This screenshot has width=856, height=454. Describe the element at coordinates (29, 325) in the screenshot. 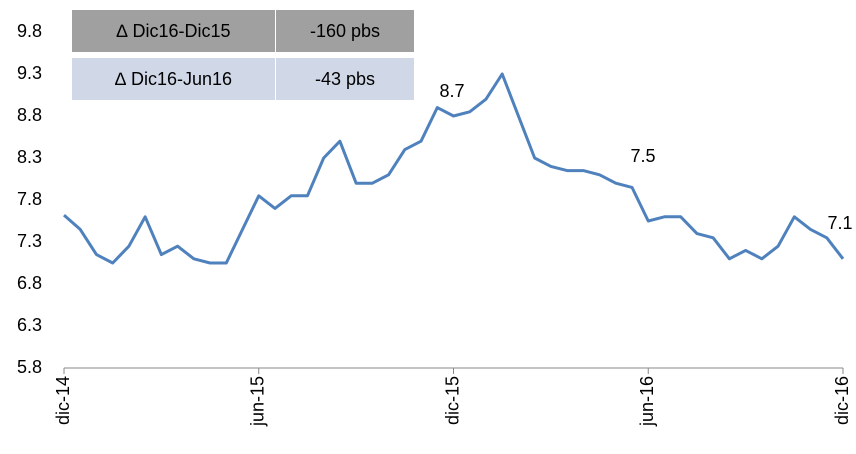

I see `y-tick-label: 6.3` at that location.